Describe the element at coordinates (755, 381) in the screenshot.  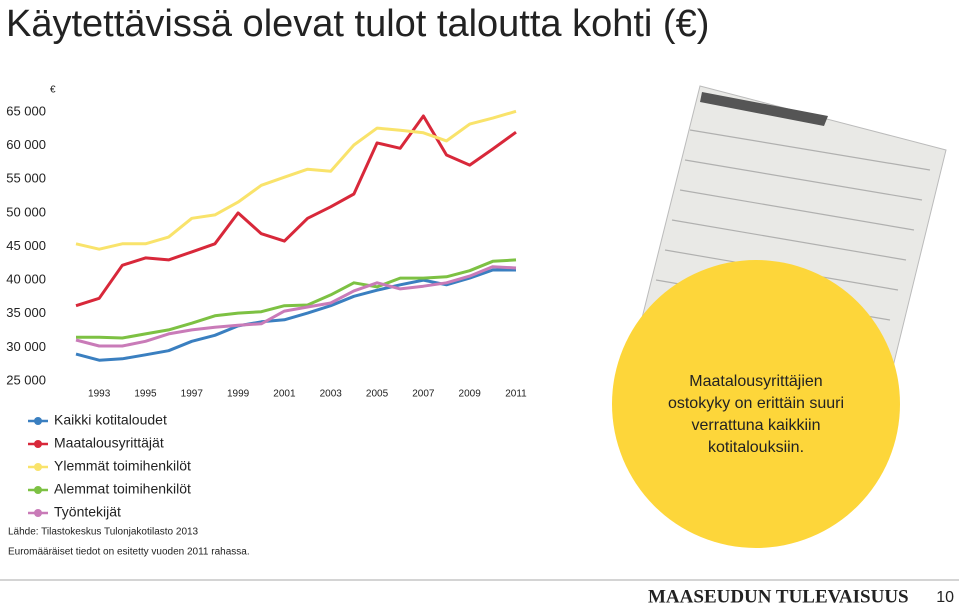
I see `callout-text: Maatalousyrittäjien` at that location.